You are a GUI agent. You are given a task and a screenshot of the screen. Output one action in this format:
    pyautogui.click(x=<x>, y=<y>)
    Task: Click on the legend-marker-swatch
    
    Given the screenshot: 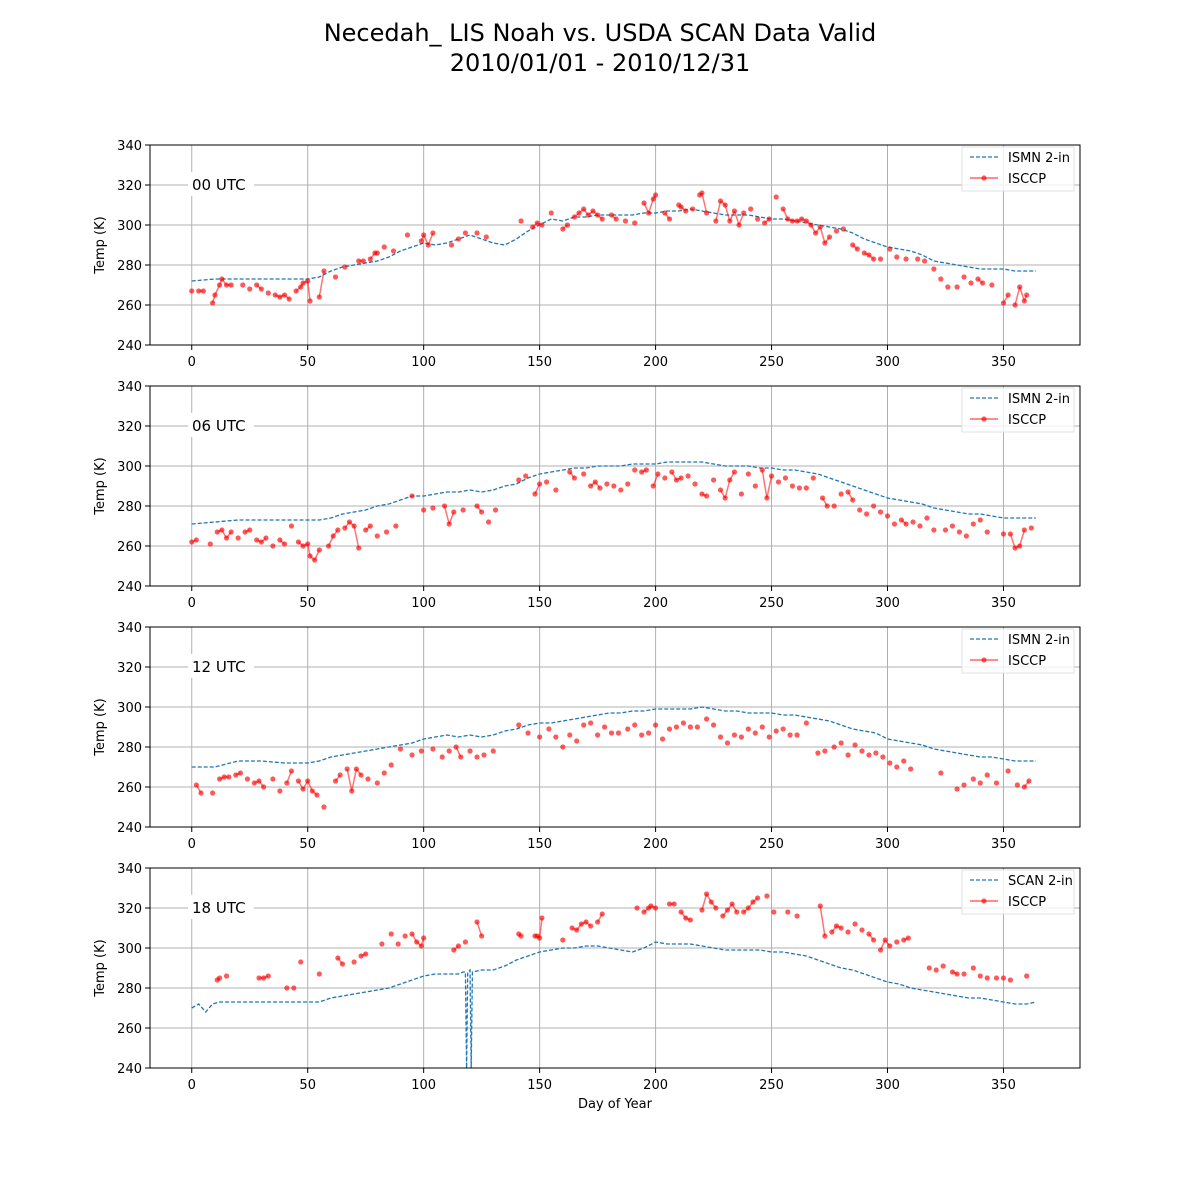 What is the action you would take?
    pyautogui.click(x=984, y=419)
    